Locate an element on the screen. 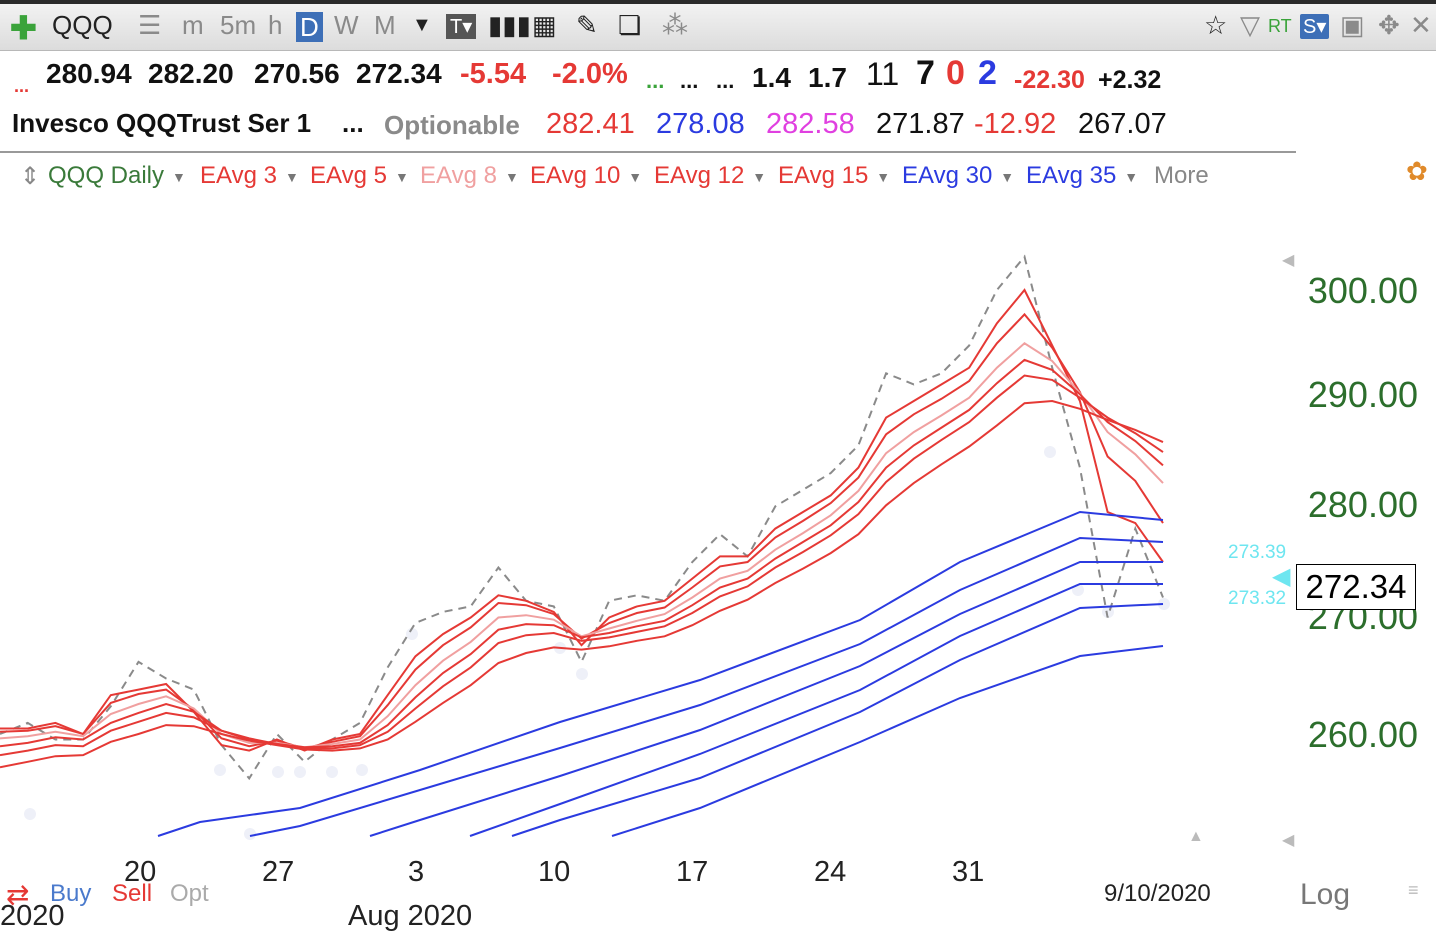 The width and height of the screenshot is (1436, 944). log-toggle: Log is located at coordinates (1325, 894).